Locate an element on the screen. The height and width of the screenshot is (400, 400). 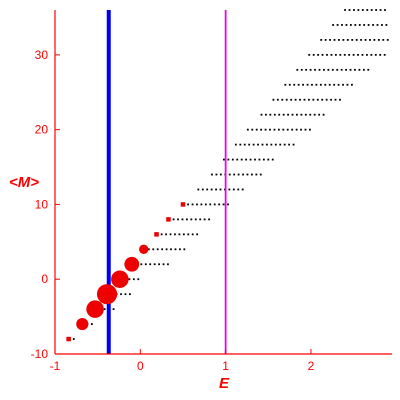
y-tick-label: 0 is located at coordinates (44, 279).